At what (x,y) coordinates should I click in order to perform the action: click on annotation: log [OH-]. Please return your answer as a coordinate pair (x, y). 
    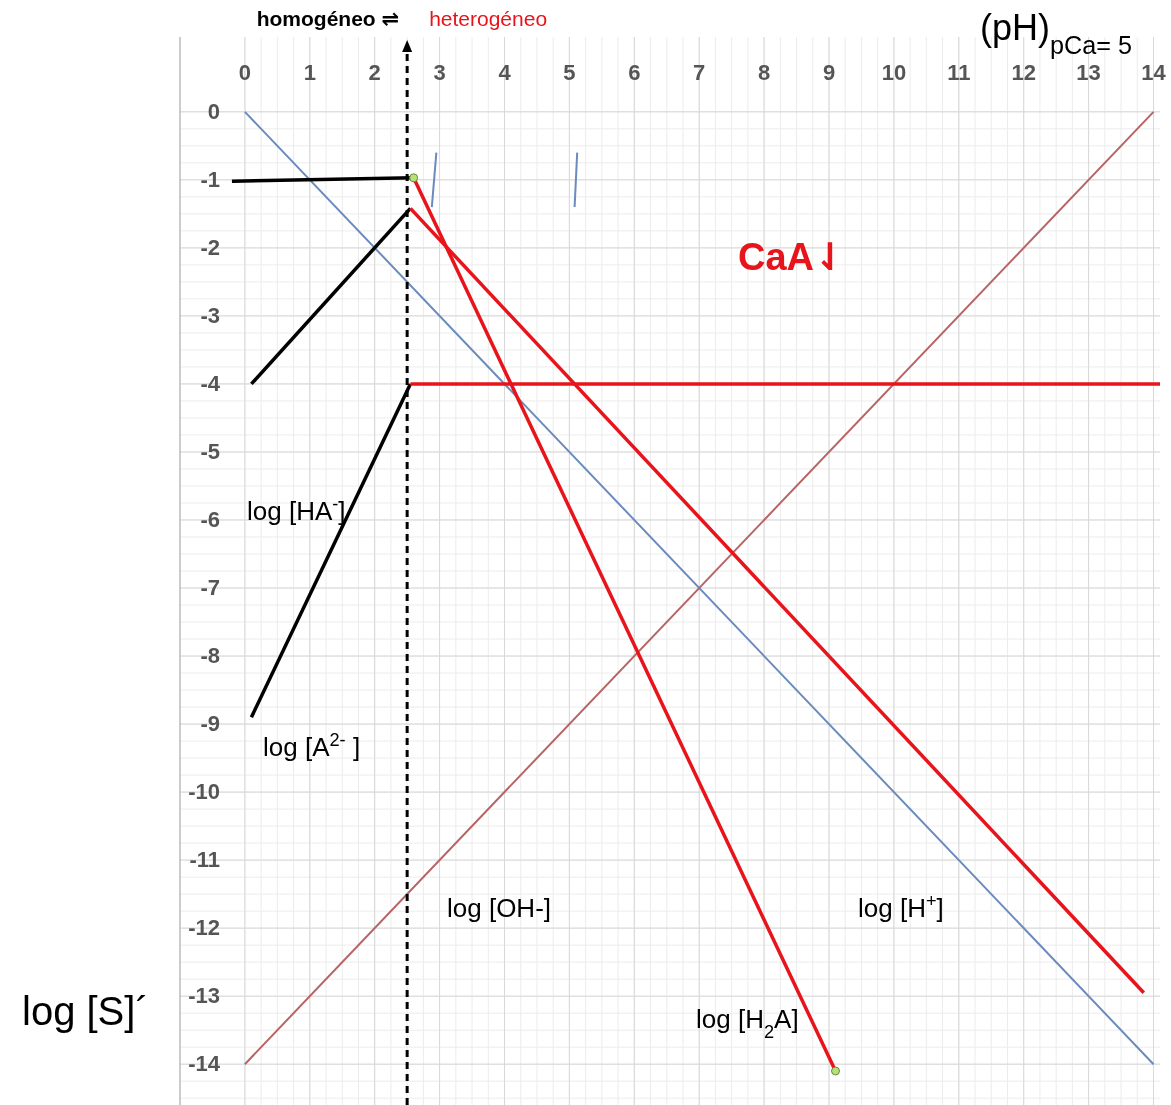
    Looking at the image, I should click on (499, 908).